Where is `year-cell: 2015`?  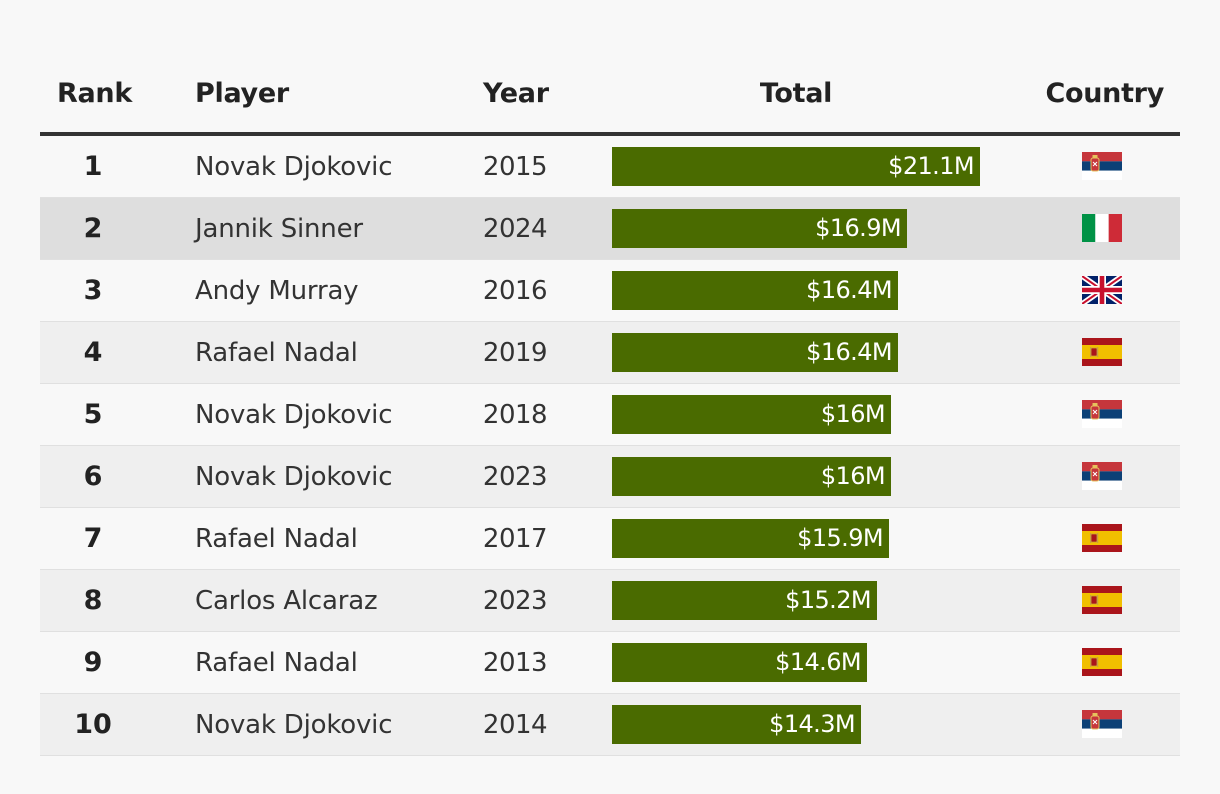 year-cell: 2015 is located at coordinates (515, 167).